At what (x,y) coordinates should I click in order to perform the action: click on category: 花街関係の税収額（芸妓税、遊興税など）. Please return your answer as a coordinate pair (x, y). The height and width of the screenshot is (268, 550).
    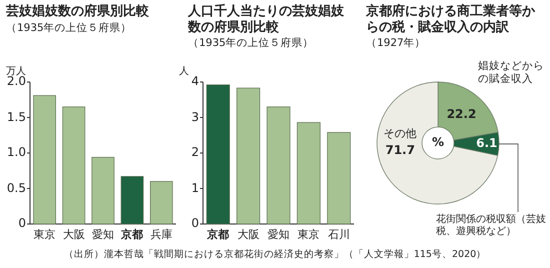
    Looking at the image, I should click on (491, 226).